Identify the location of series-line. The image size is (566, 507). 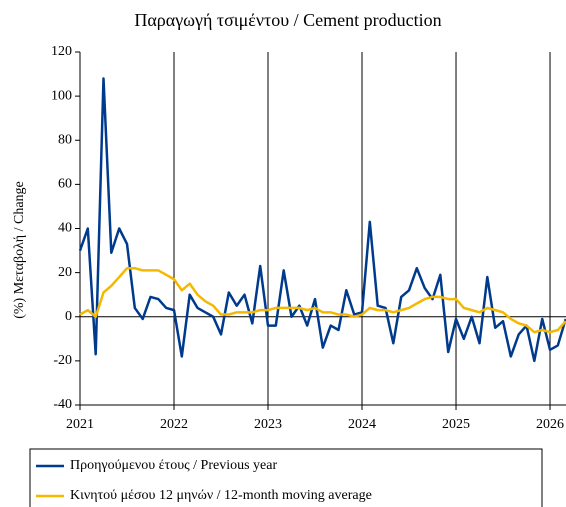
(322, 300).